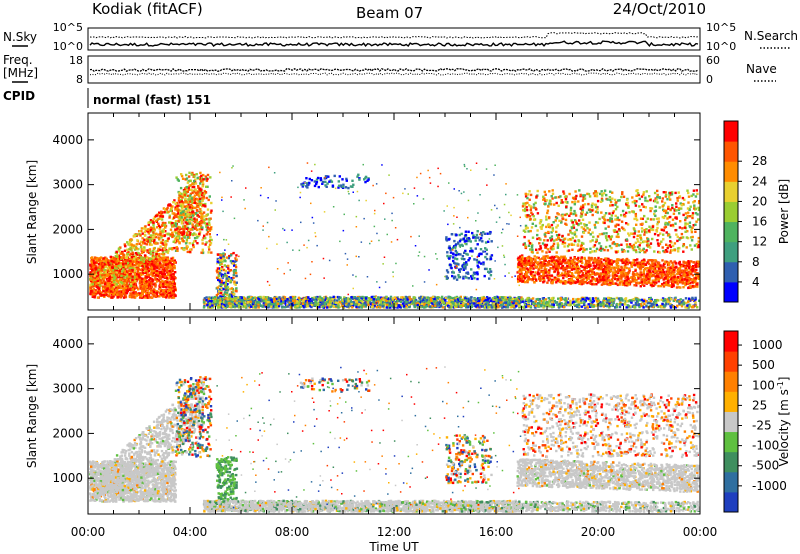 The height and width of the screenshot is (554, 800). Describe the element at coordinates (67, 389) in the screenshot. I see `velocity-y-tick-label-2: 3000` at that location.